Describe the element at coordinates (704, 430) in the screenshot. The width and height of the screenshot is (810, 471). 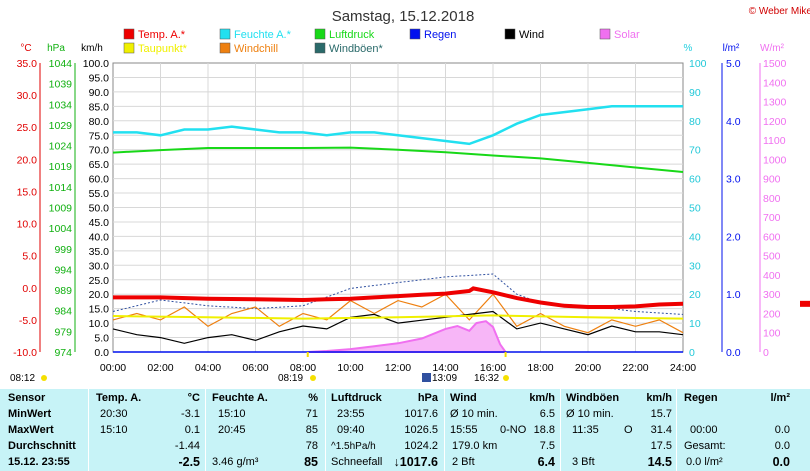
I see `max-rain-time: 00:00` at that location.